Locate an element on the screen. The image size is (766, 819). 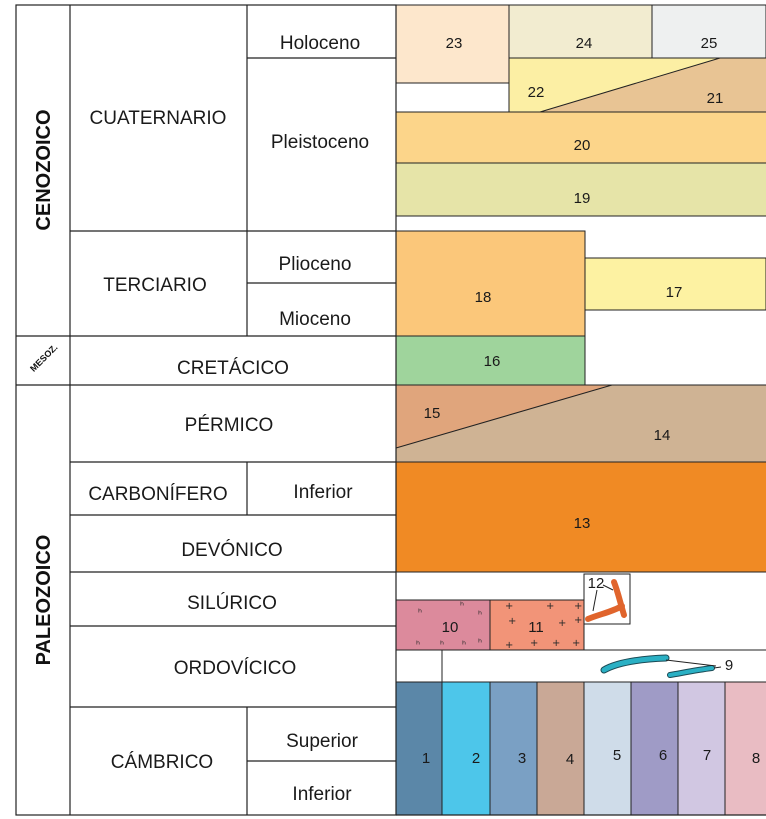
unit-1-fill is located at coordinates (419, 748).